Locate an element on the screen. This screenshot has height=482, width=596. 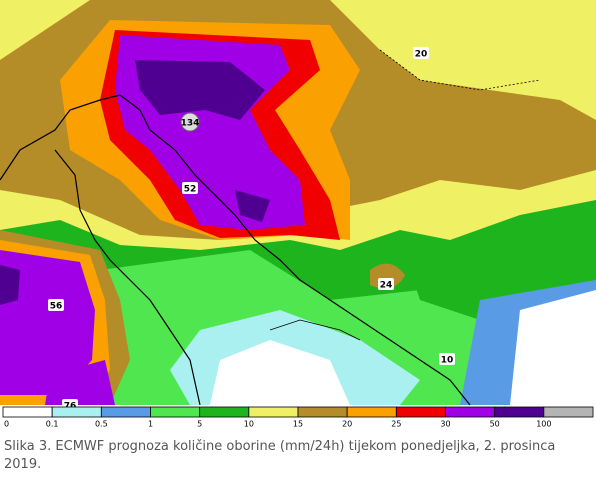
map-label: 10 is located at coordinates (447, 361).